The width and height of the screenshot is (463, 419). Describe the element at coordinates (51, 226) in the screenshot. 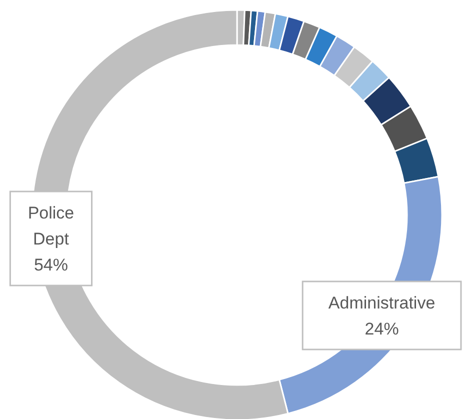

I see `slice-label: Police Dept` at that location.